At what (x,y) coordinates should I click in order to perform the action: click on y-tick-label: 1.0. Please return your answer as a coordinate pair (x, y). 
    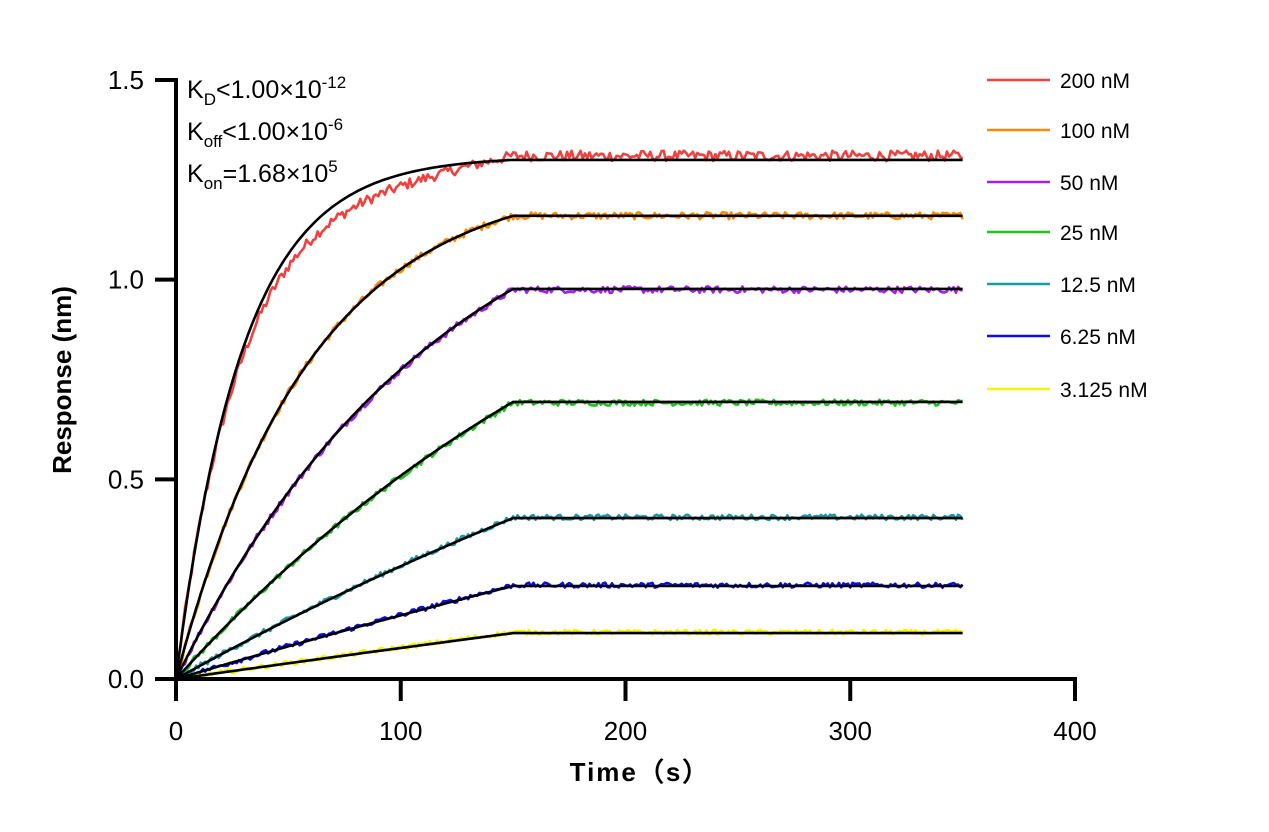
    Looking at the image, I should click on (126, 280).